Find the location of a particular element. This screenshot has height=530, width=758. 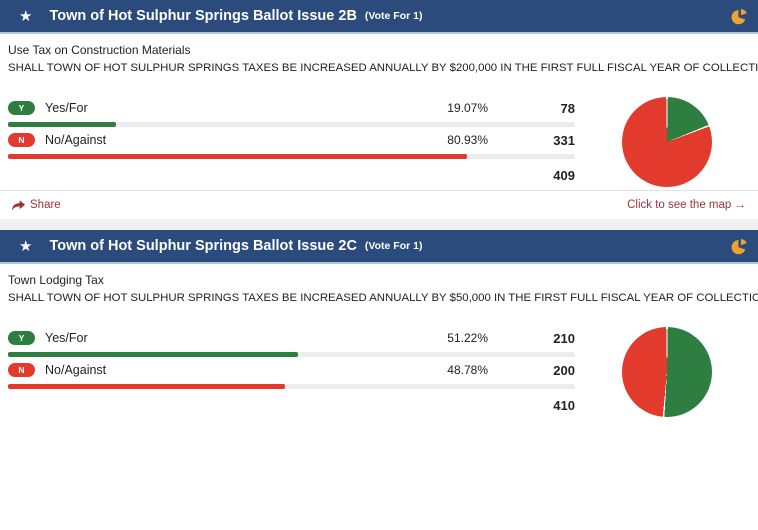

contest-subtitle: Use Tax on Construction Materials is located at coordinates (99, 50).